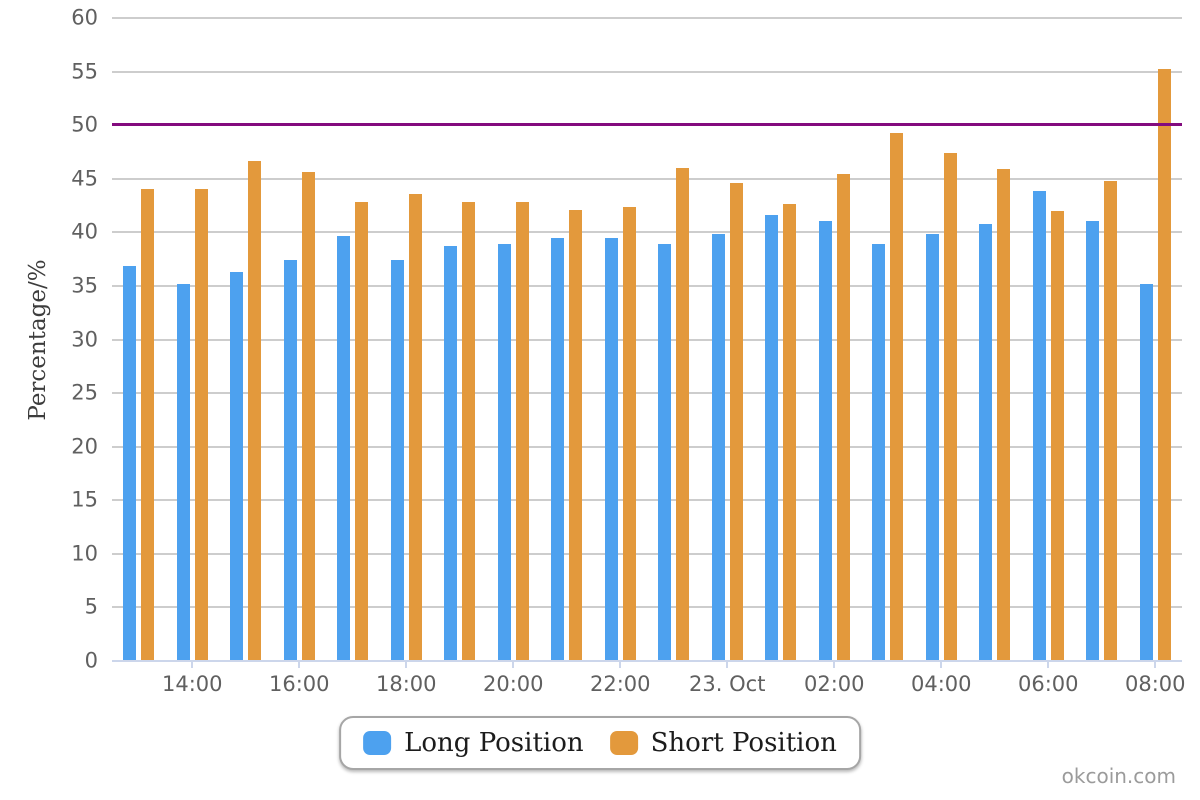 This screenshot has height=800, width=1200. What do you see at coordinates (38, 340) in the screenshot?
I see `y-axis-title: Percentage/%` at bounding box center [38, 340].